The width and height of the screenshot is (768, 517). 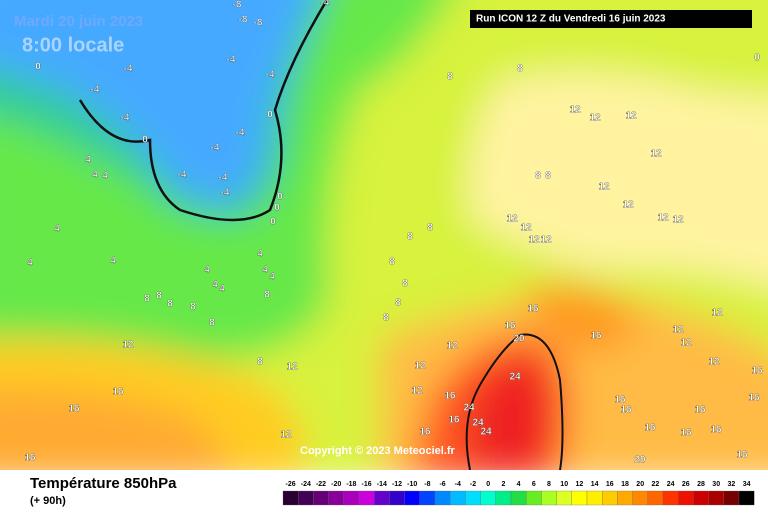 What do you see at coordinates (571, 19) in the screenshot?
I see `run-info: Run ICON 12 Z du Vendredi 16 juin 2023` at bounding box center [571, 19].